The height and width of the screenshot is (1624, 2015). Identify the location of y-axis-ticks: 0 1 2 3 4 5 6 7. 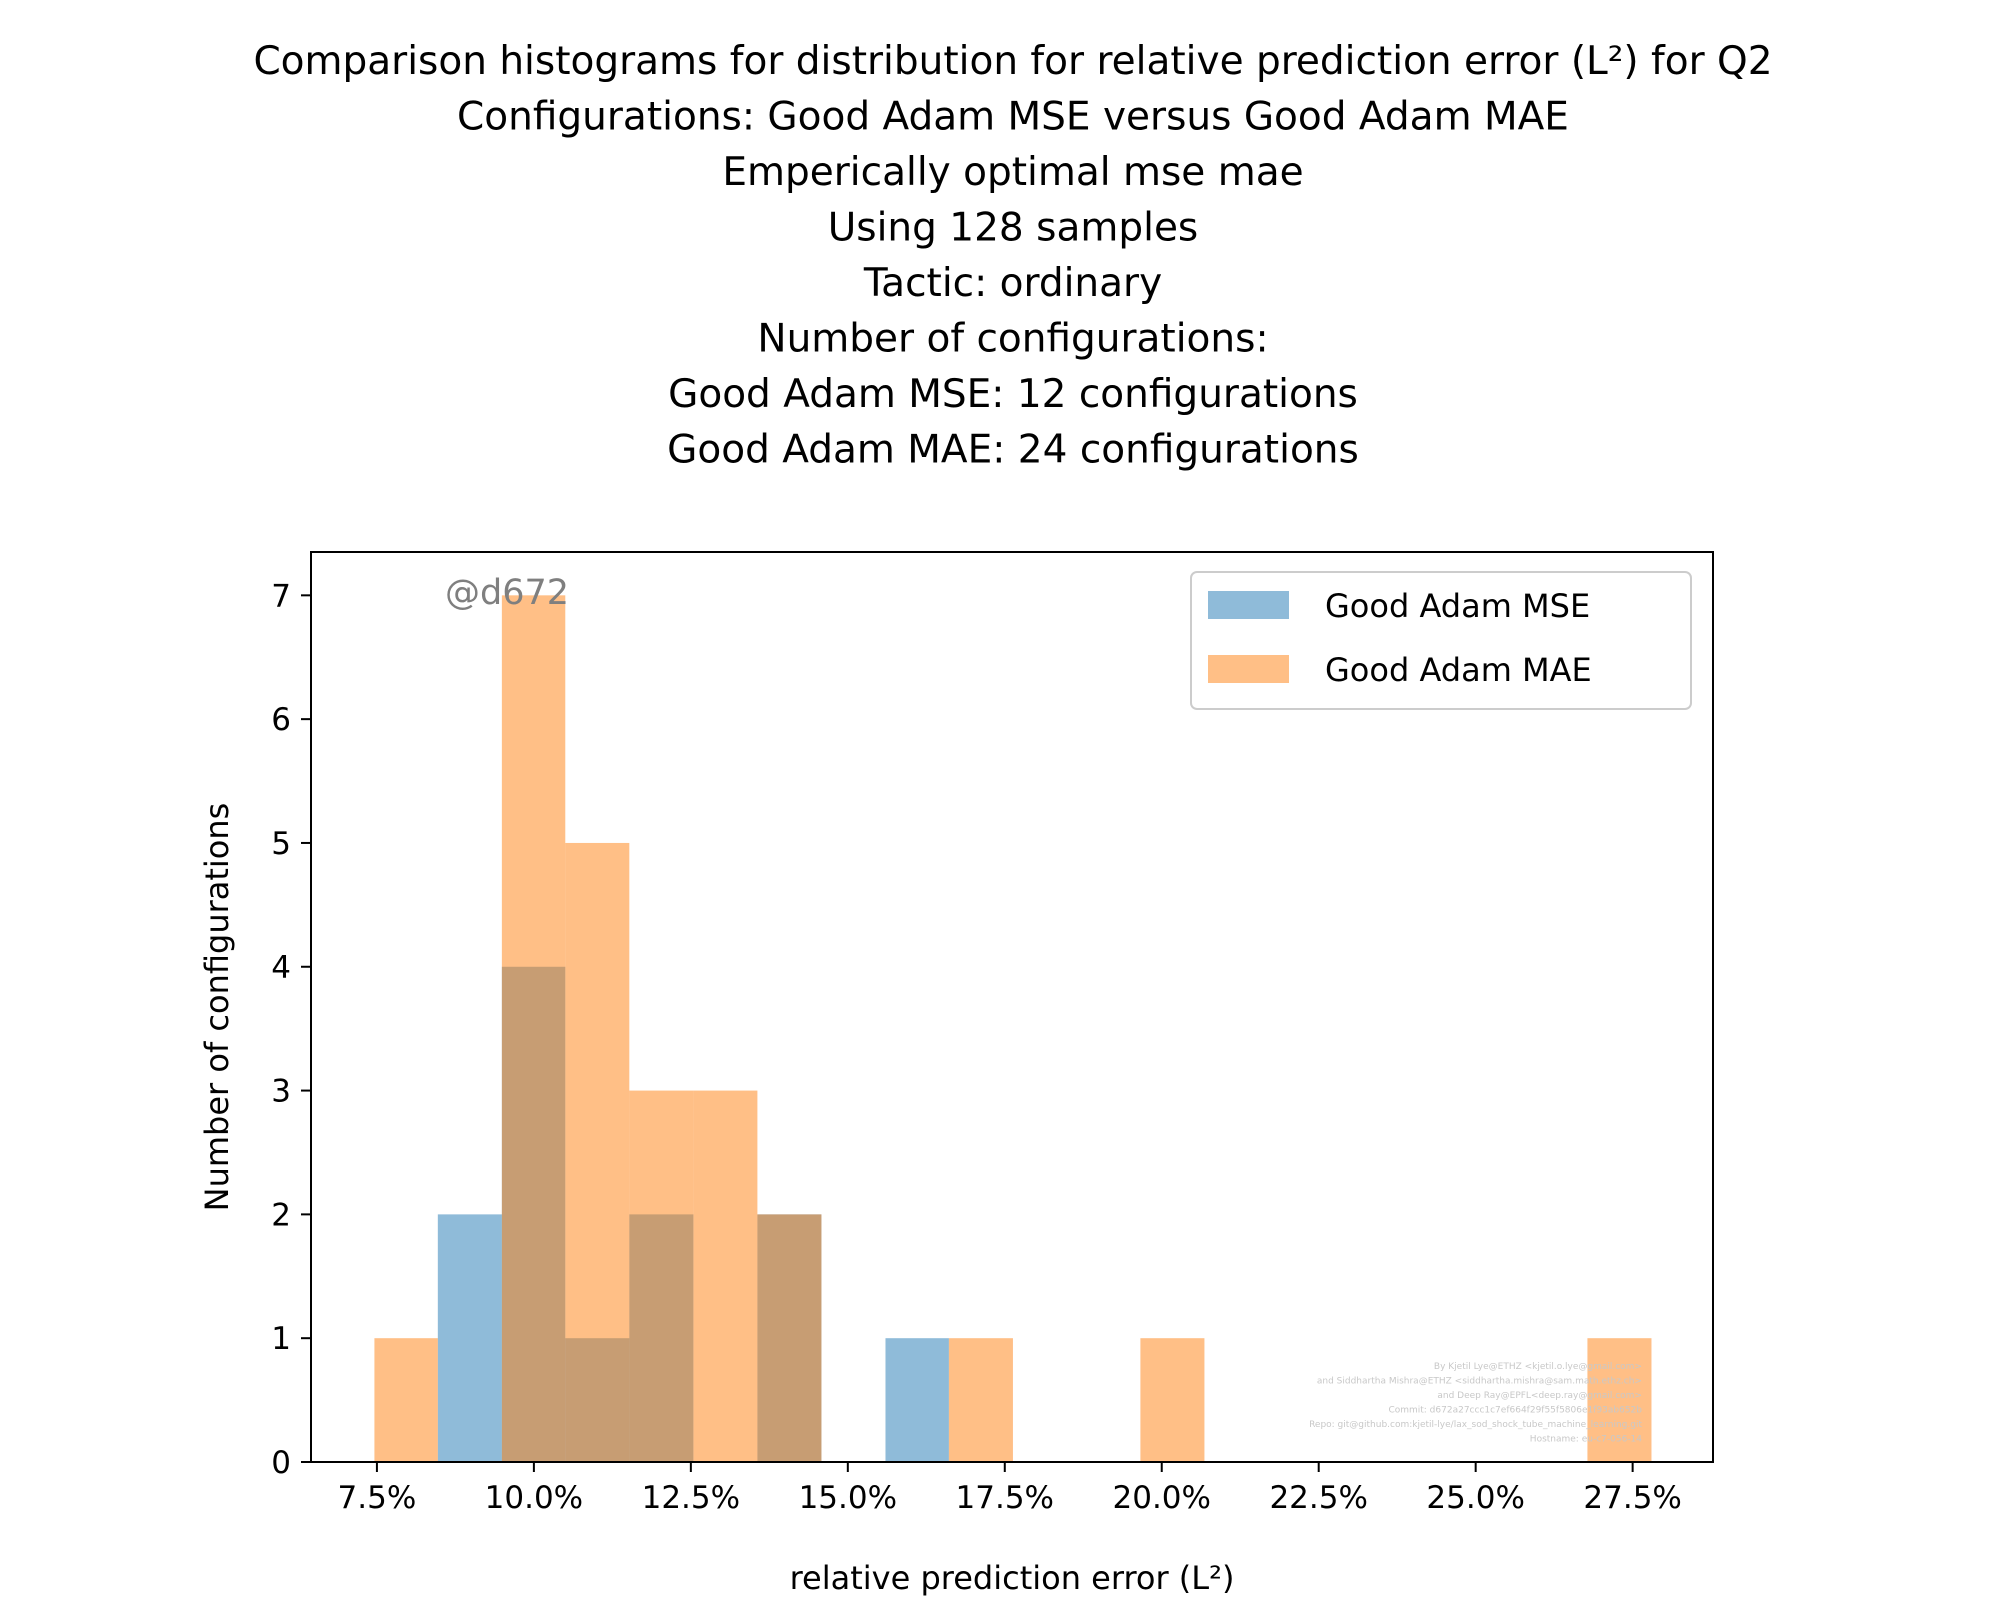
(291, 1029).